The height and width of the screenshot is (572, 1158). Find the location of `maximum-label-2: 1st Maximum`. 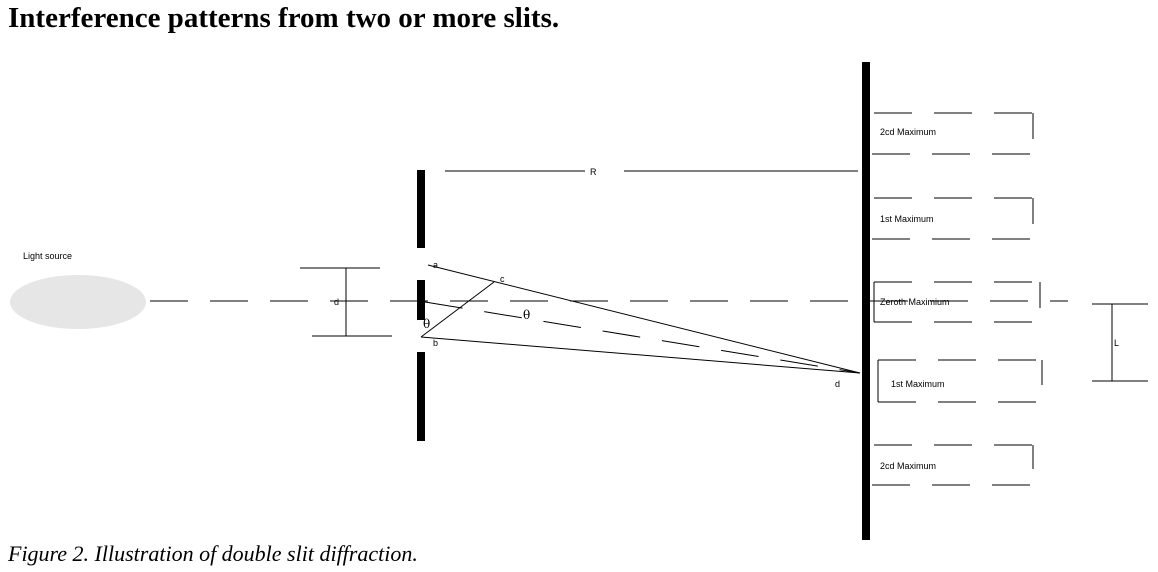

maximum-label-2: 1st Maximum is located at coordinates (907, 219).